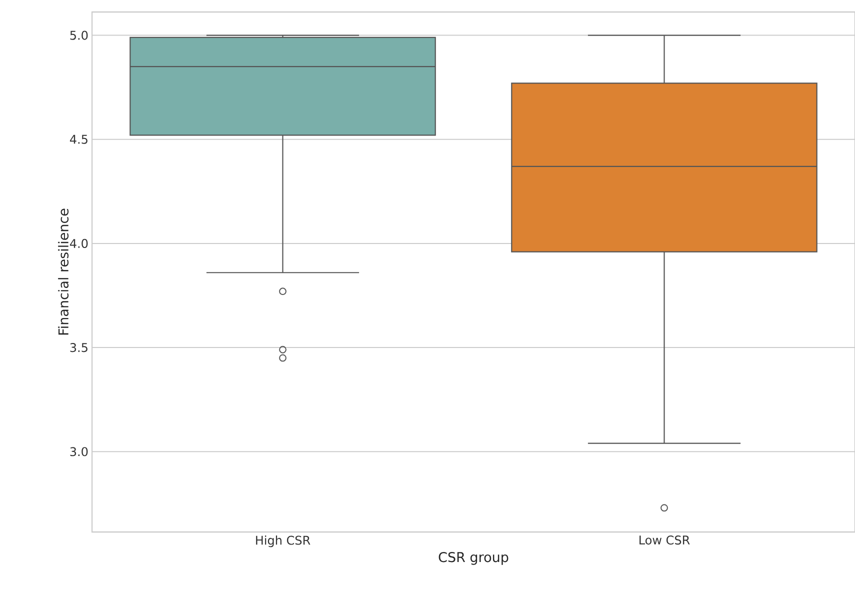 This screenshot has width=855, height=594. Describe the element at coordinates (79, 243) in the screenshot. I see `y-tick-label: 4.0` at that location.